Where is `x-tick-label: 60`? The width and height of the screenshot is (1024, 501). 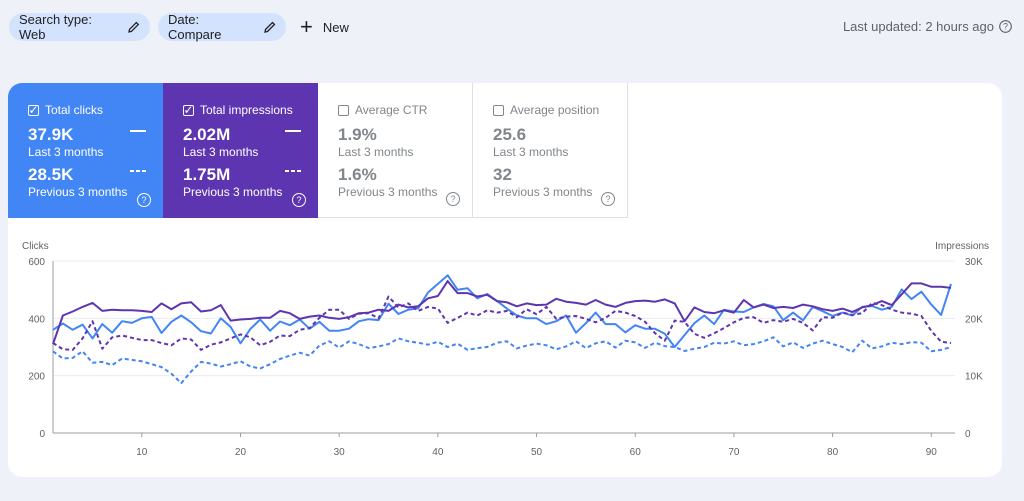 x-tick-label: 60 is located at coordinates (636, 452).